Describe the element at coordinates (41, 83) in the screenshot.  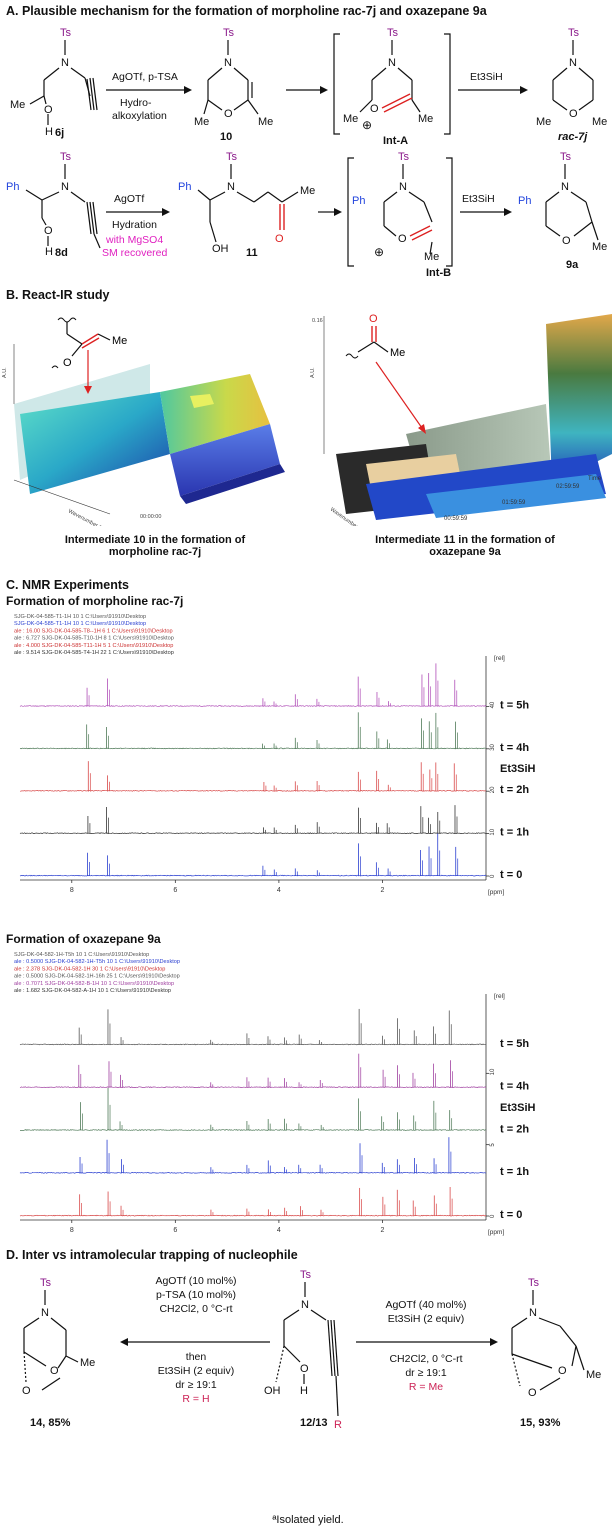
I see `compound-6j: Ts N O H Me 6j` at that location.